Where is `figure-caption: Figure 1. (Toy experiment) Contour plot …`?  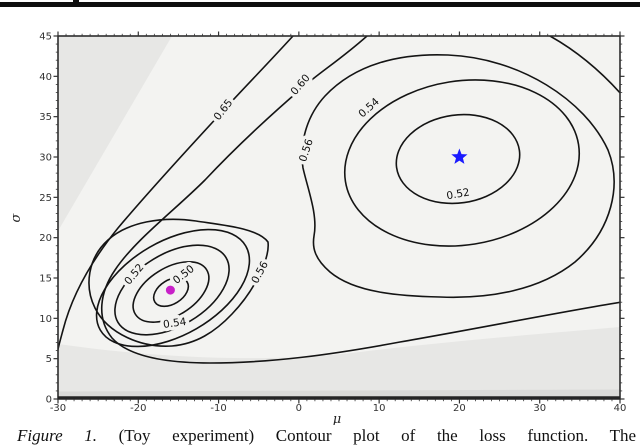
figure-caption: Figure 1. (Toy experiment) Contour plot … is located at coordinates (326, 436).